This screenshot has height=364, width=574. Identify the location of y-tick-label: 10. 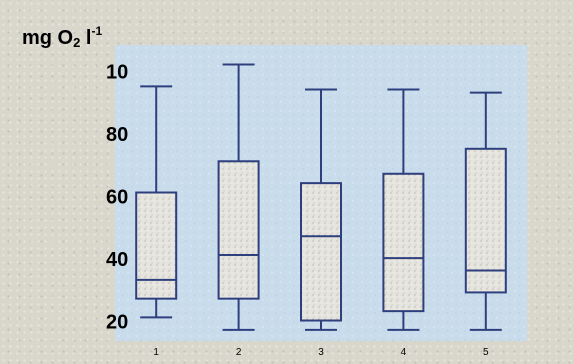
(117, 73).